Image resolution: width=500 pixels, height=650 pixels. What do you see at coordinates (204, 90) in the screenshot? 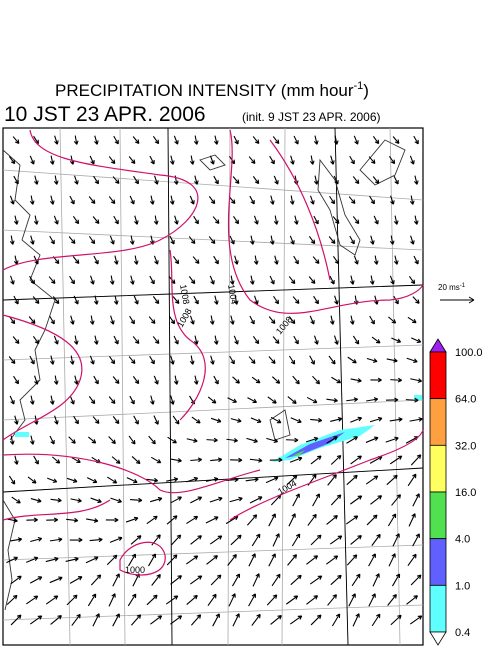
I see `title-text: PRECIPITATION INTENSITY (mm hour` at bounding box center [204, 90].